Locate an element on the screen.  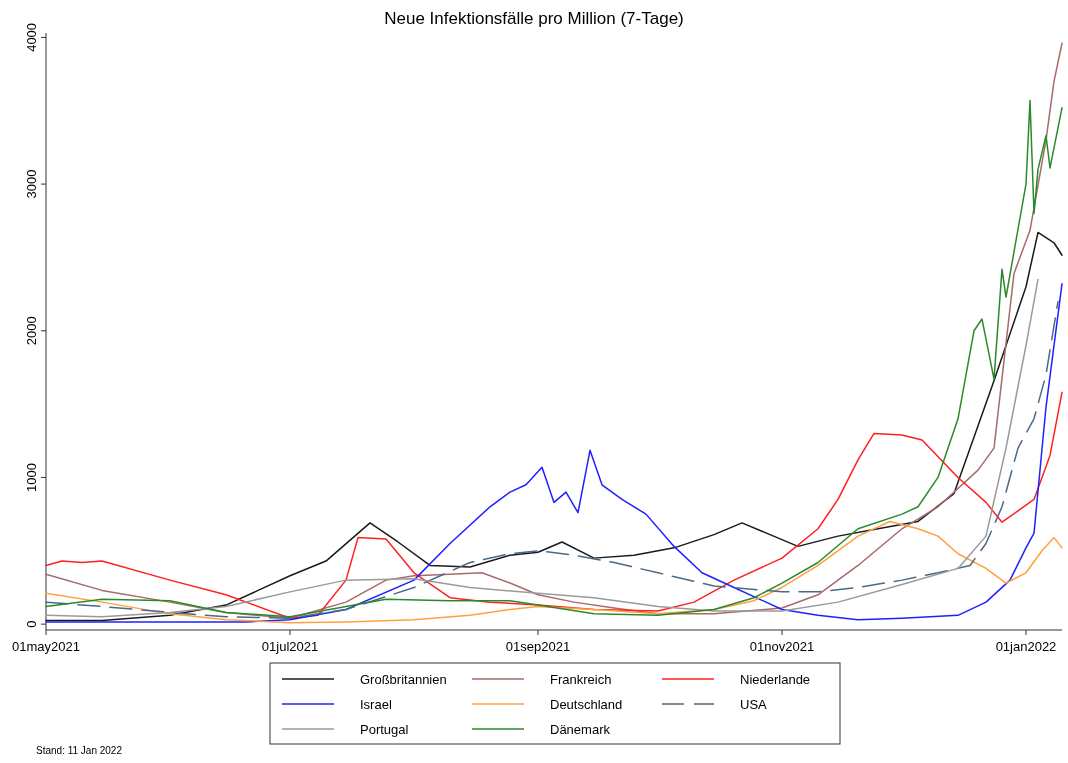
legend-label: USA is located at coordinates (754, 704).